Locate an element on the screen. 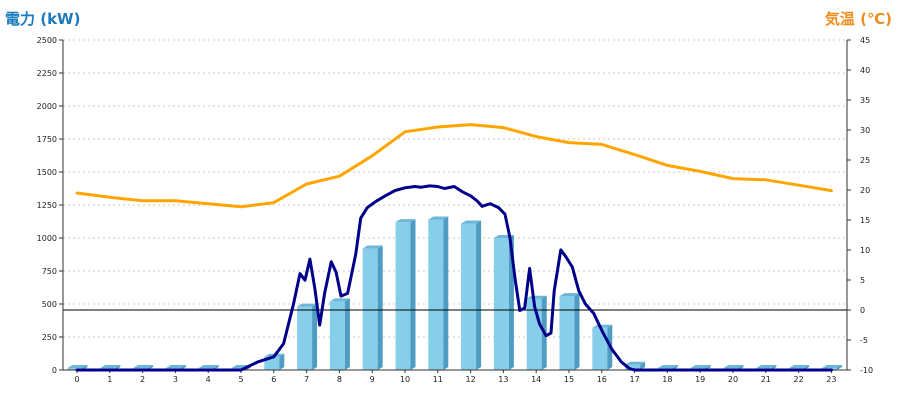 This screenshot has width=900, height=400. left-axis-tick-label: 250 is located at coordinates (49, 337).